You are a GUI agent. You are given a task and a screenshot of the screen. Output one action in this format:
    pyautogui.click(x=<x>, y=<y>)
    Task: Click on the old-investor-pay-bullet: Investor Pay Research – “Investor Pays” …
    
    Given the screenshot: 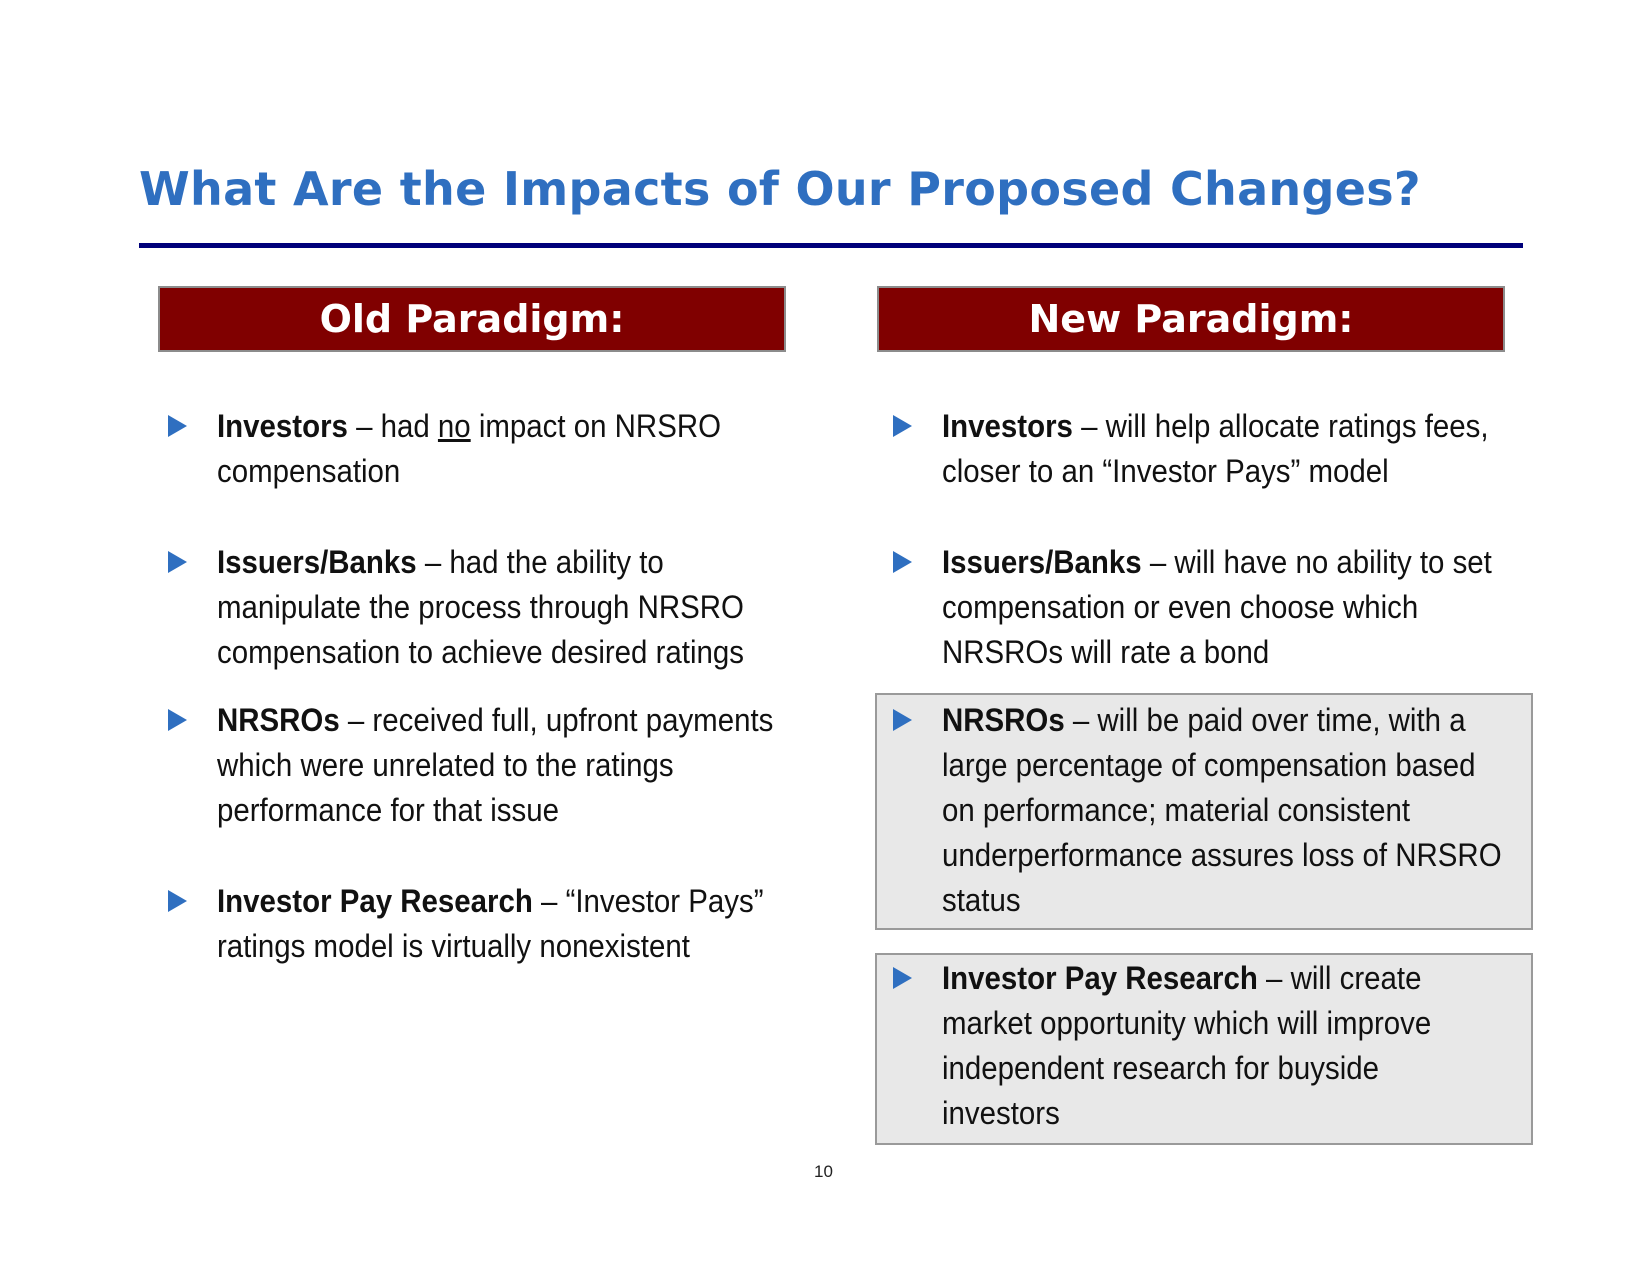 What is the action you would take?
    pyautogui.click(x=516, y=924)
    